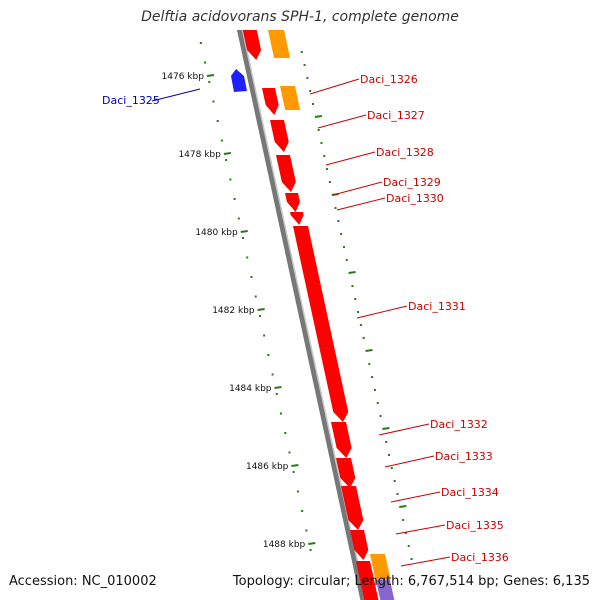  I want to click on ruler-tick-label: 1480 kbp, so click(216, 233).